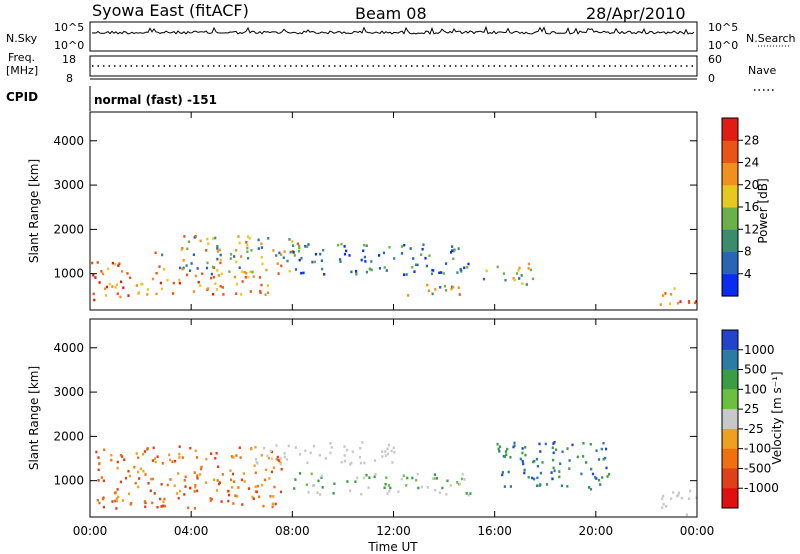  What do you see at coordinates (777, 417) in the screenshot?
I see `velocity-colorbar-label: Velocity [m s⁻¹]` at bounding box center [777, 417].